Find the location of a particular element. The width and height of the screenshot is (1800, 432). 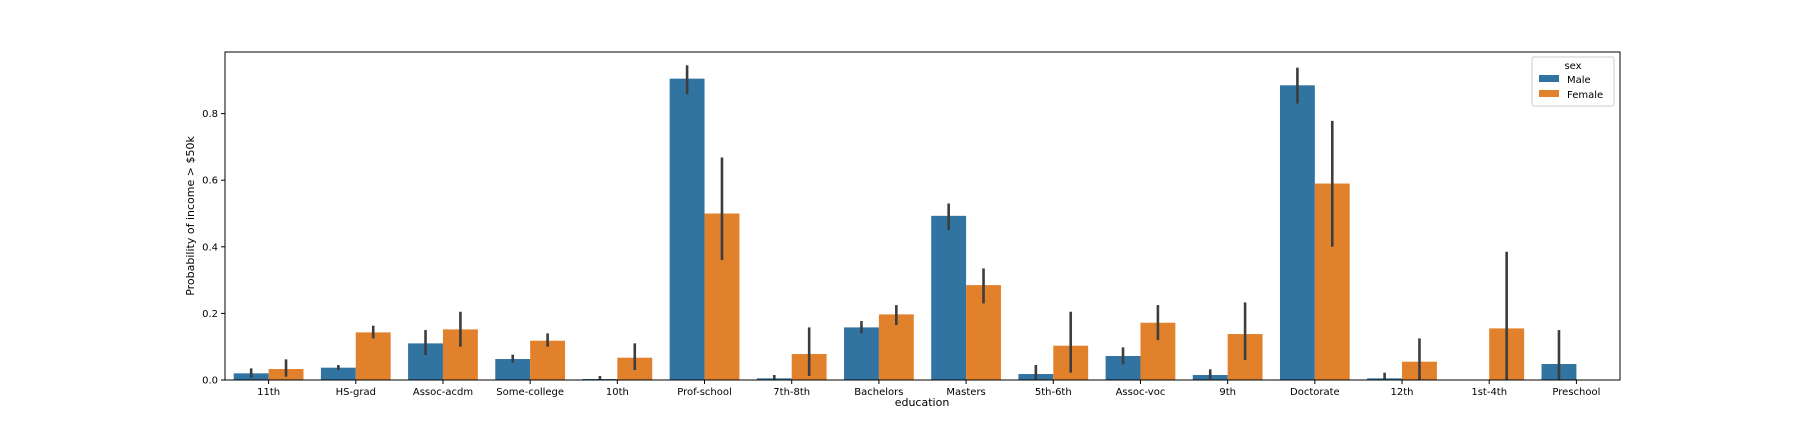

x-tick-label: 1st-4th is located at coordinates (1489, 392).